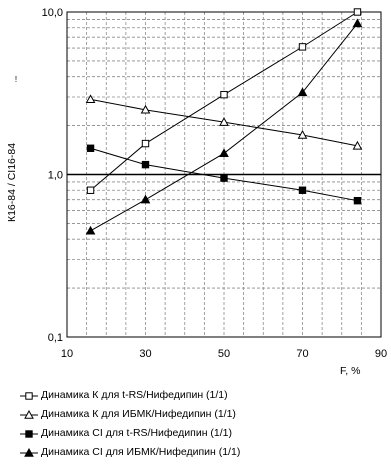  What do you see at coordinates (302, 354) in the screenshot?
I see `x-tick-label: 70` at bounding box center [302, 354].